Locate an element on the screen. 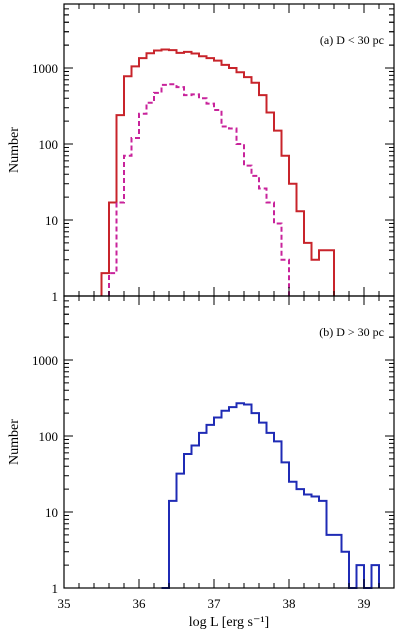 The height and width of the screenshot is (632, 400). x-tick-label: 37 is located at coordinates (215, 603).